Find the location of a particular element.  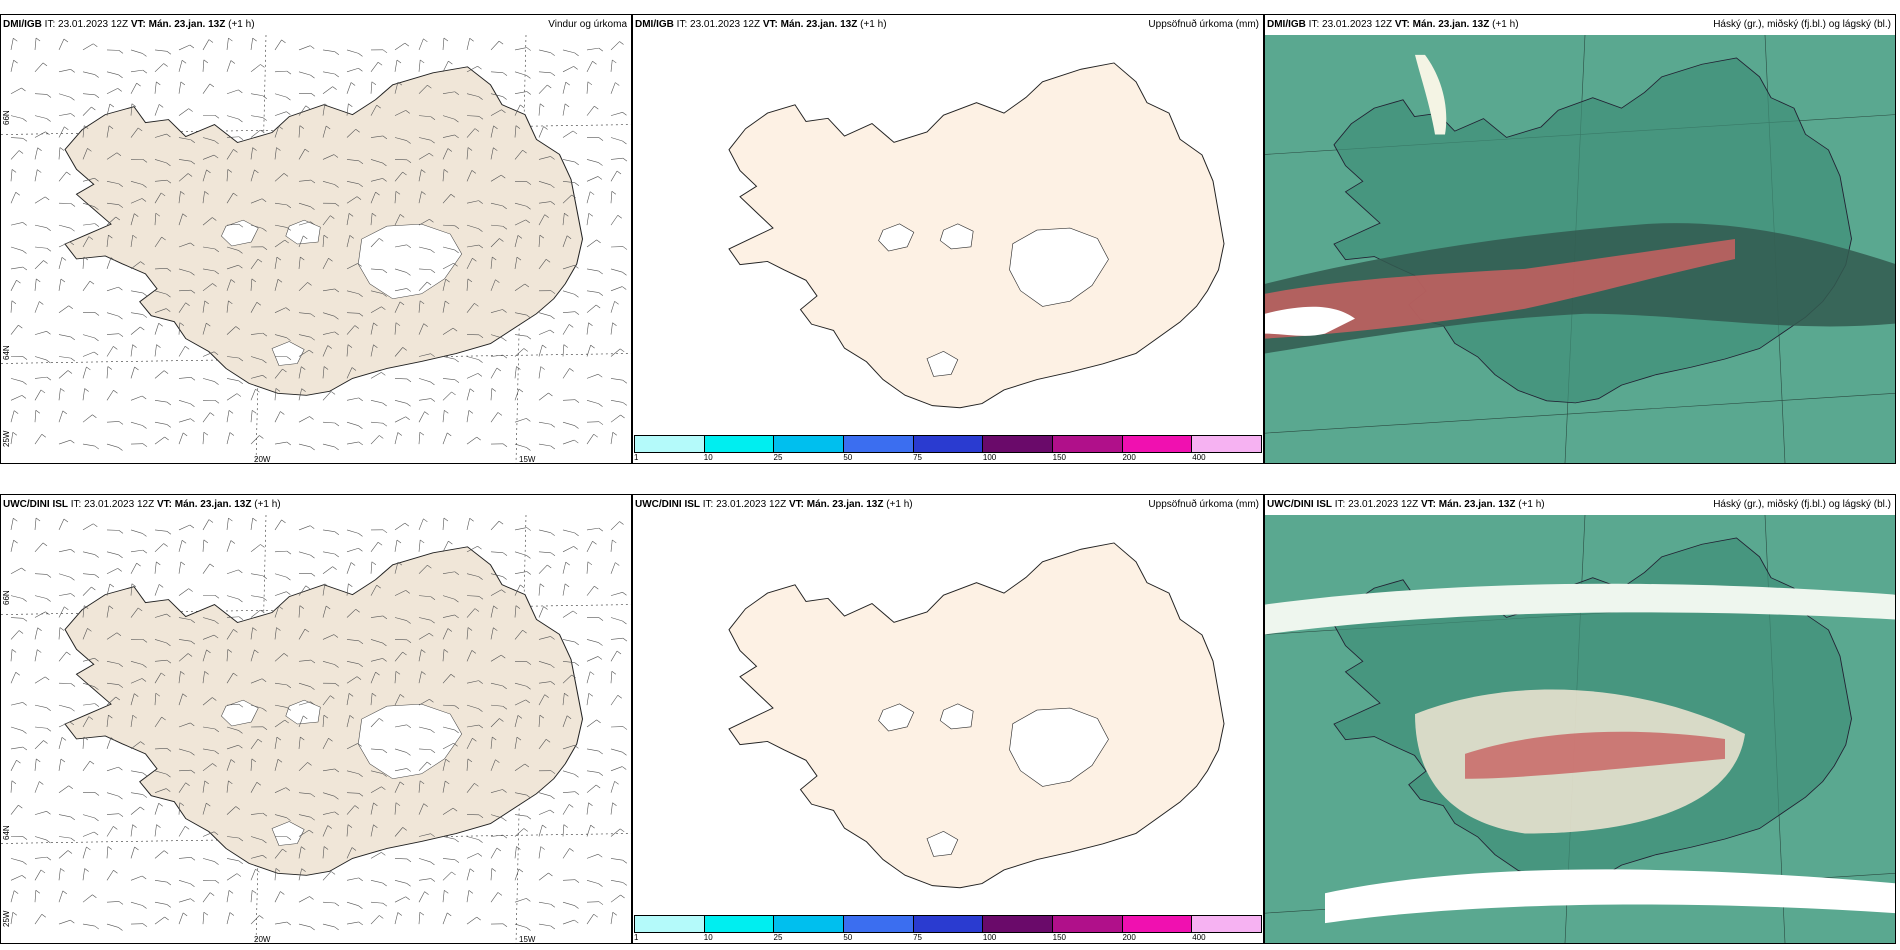

cloud-map is located at coordinates (1580, 729).